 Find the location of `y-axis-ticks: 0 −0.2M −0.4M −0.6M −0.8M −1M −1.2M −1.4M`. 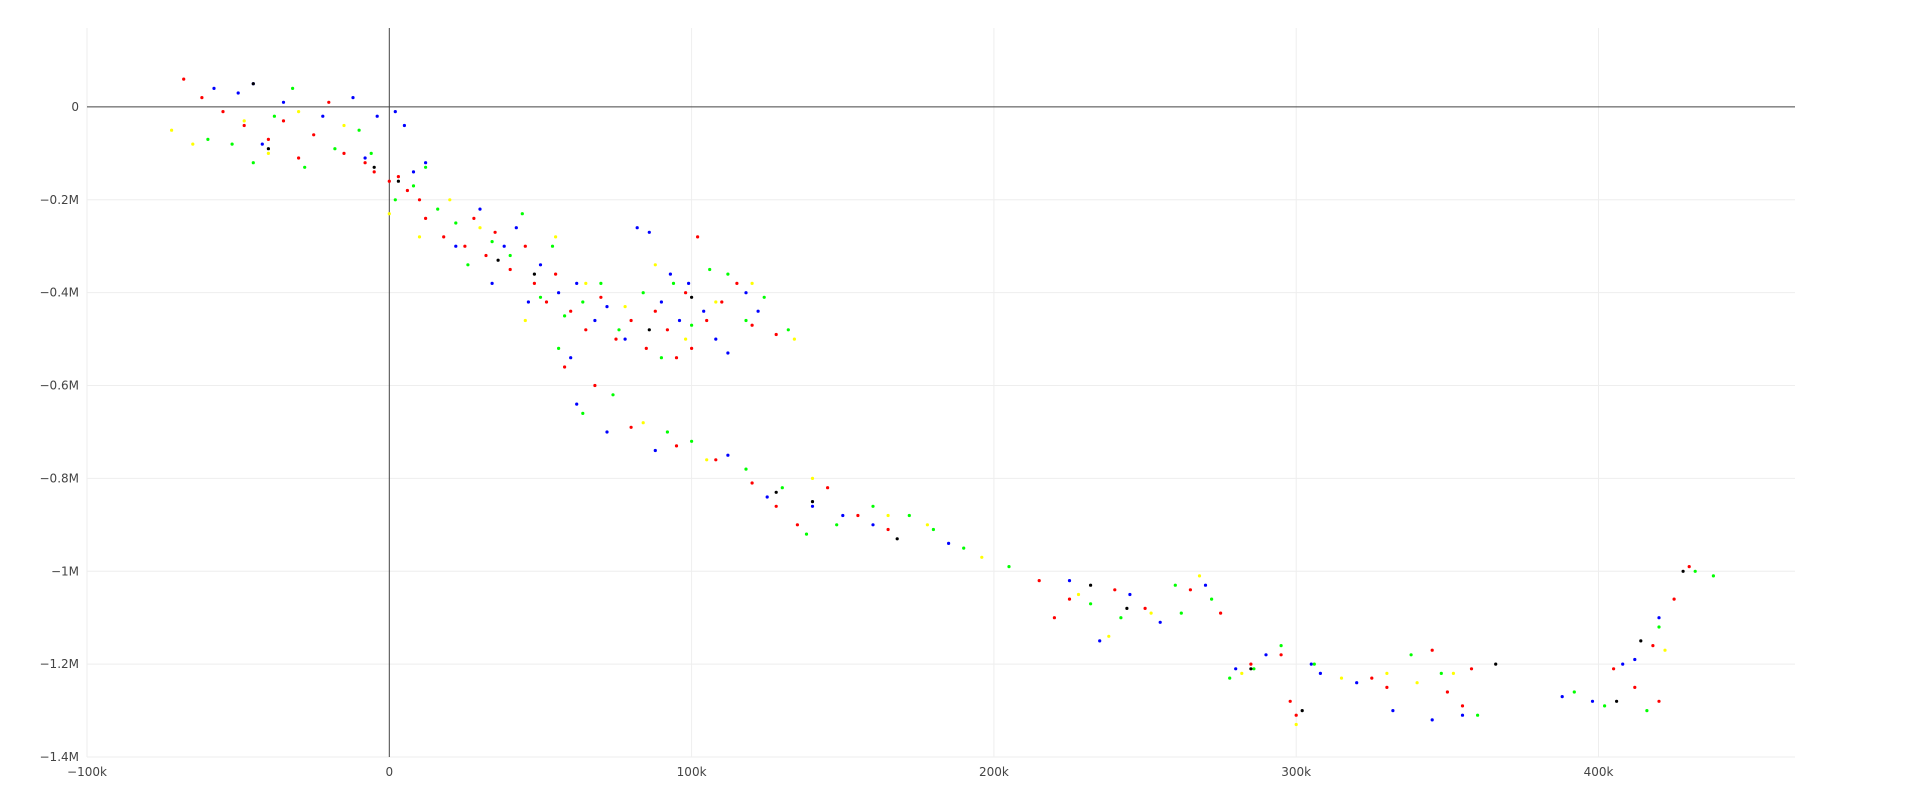

y-axis-ticks: 0 −0.2M −0.4M −0.6M −0.8M −1M −1.2M −1.4M is located at coordinates (60, 432).